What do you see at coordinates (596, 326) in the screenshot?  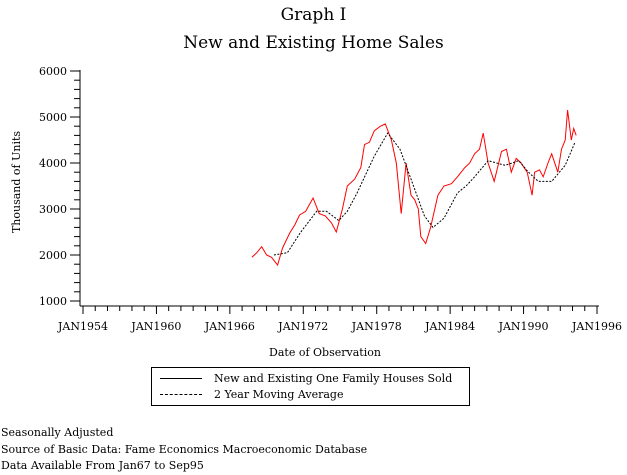 I see `x-tick-label: JAN1996` at bounding box center [596, 326].